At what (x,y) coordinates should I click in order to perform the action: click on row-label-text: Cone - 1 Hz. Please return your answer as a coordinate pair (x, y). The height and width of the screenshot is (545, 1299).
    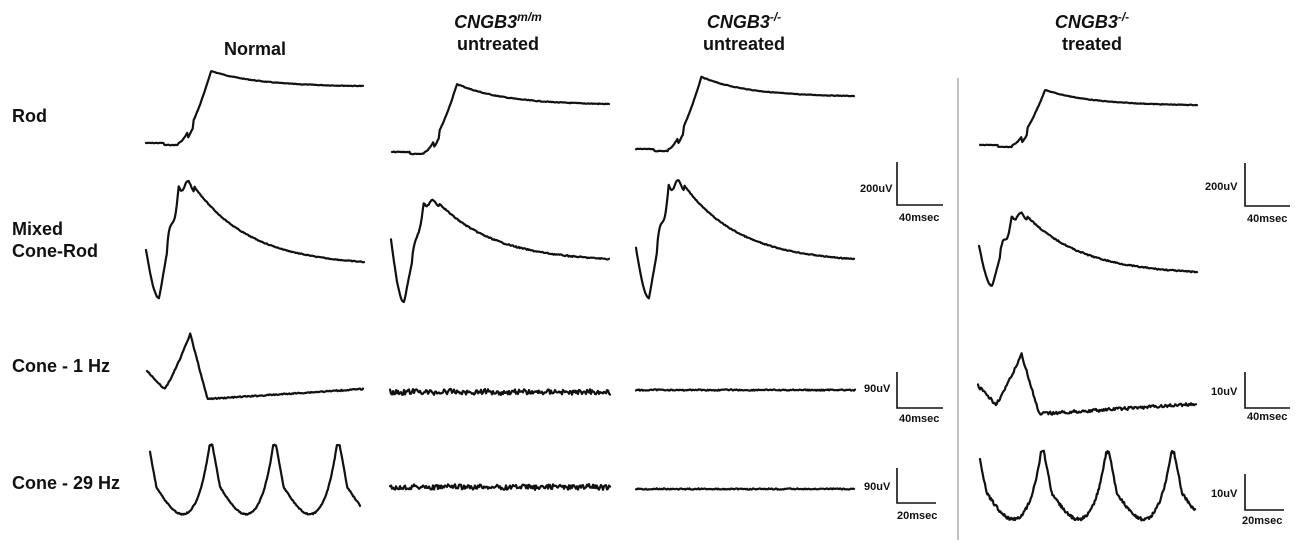
    Looking at the image, I should click on (61, 366).